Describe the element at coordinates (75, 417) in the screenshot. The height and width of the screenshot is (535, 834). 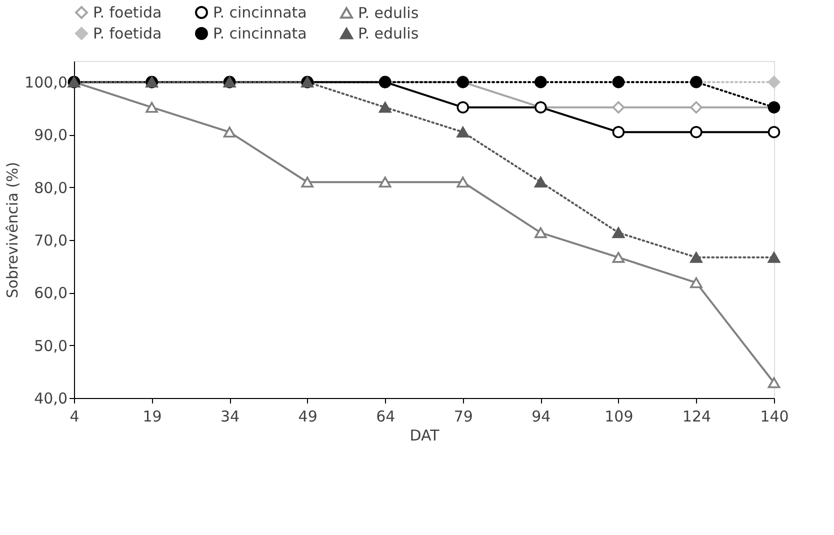
I see `x-tick-label: 4` at that location.